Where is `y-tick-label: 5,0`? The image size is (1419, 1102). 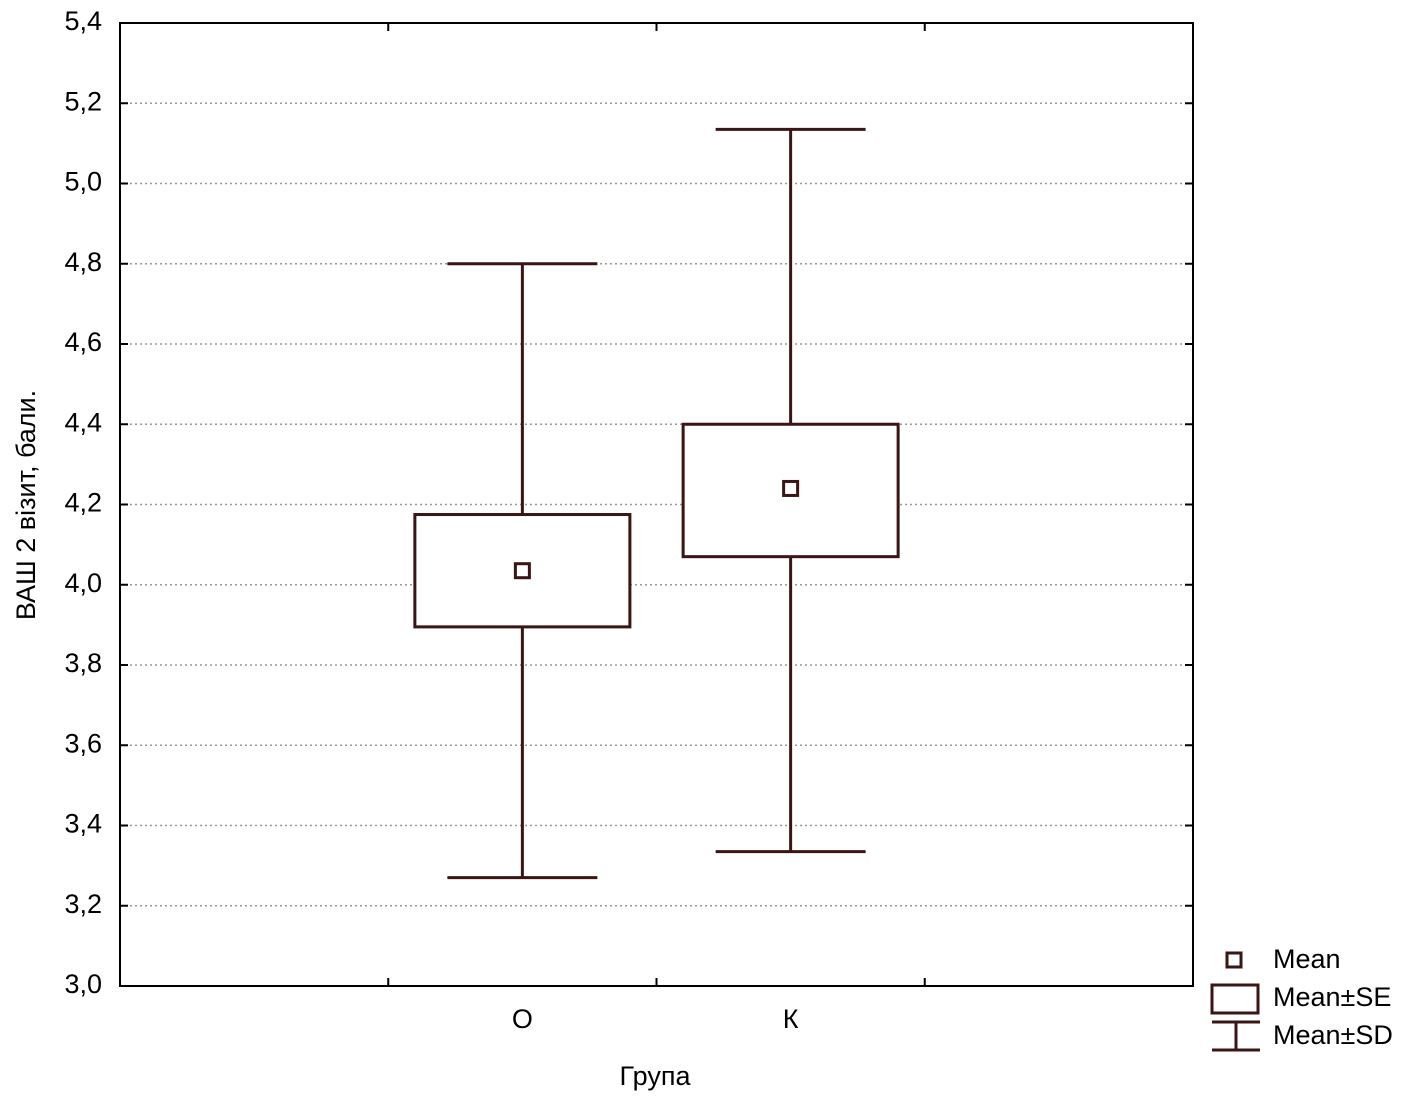
y-tick-label: 5,0 is located at coordinates (83, 182).